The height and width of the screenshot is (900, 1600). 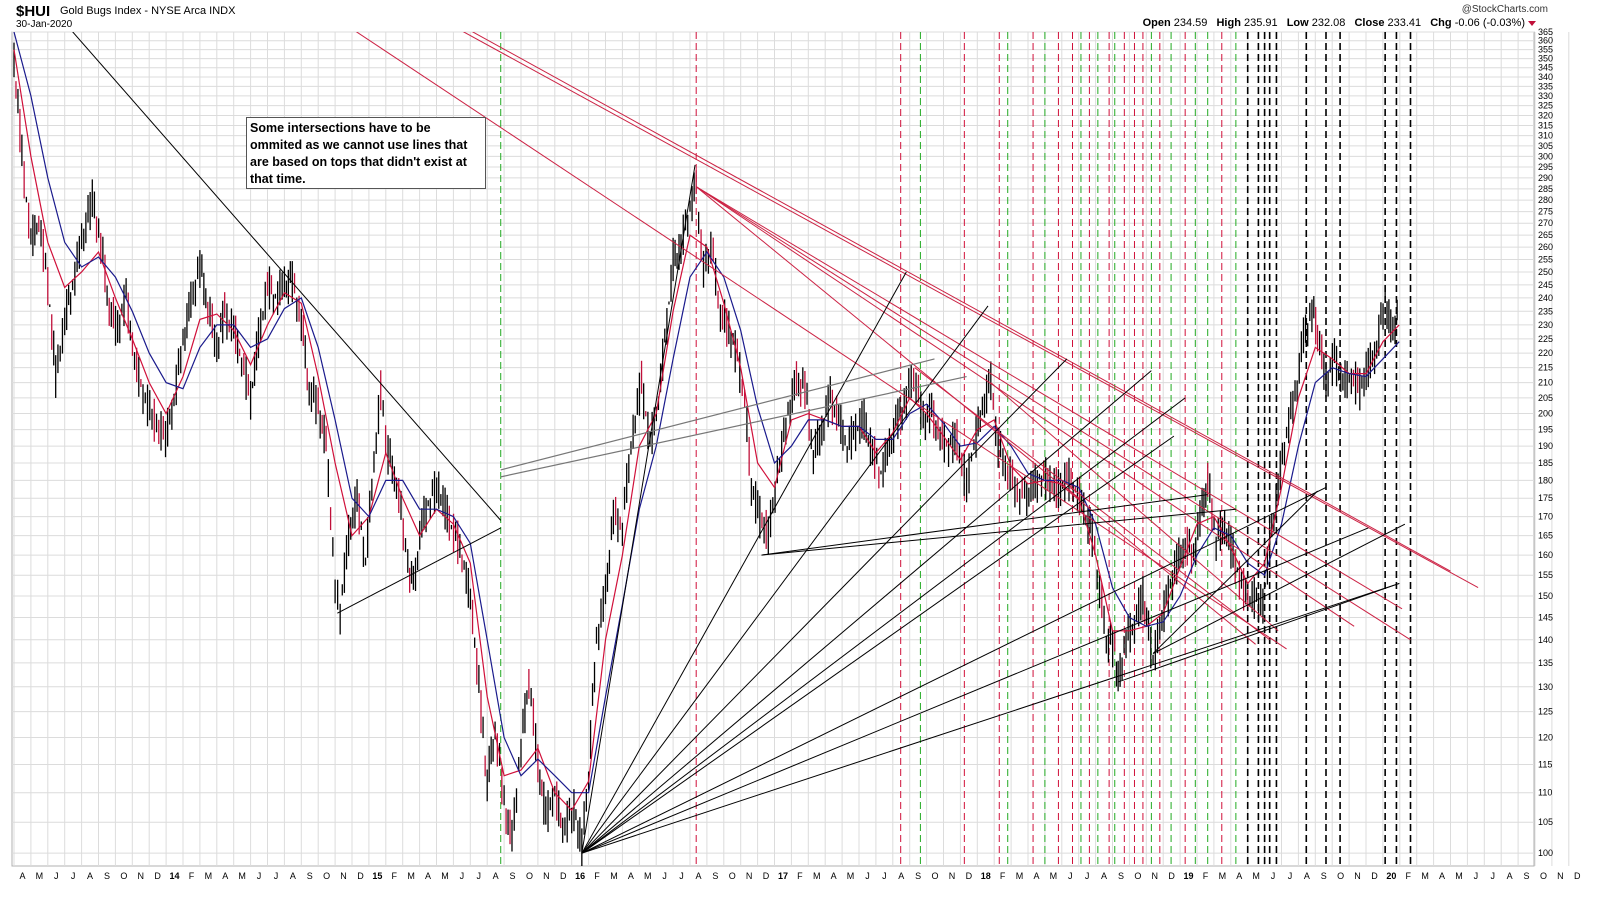 What do you see at coordinates (1545, 536) in the screenshot?
I see `y-tick-label: 165` at bounding box center [1545, 536].